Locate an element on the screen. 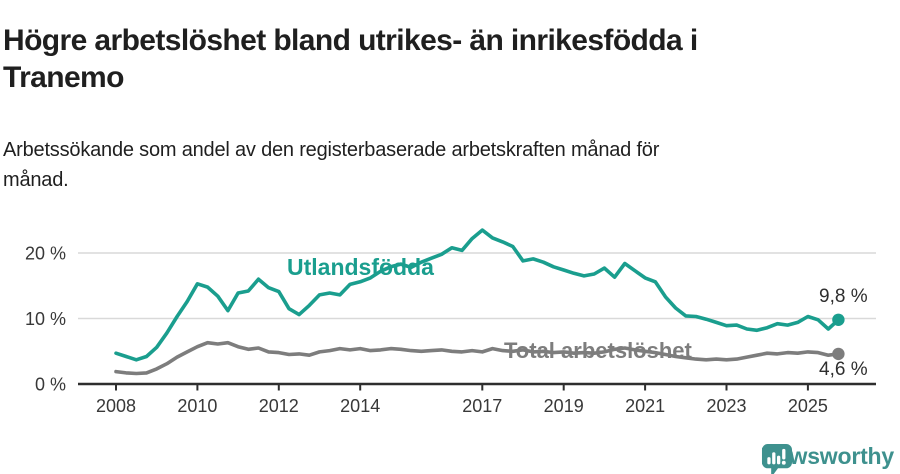  x-tick-label: 2025 is located at coordinates (808, 406).